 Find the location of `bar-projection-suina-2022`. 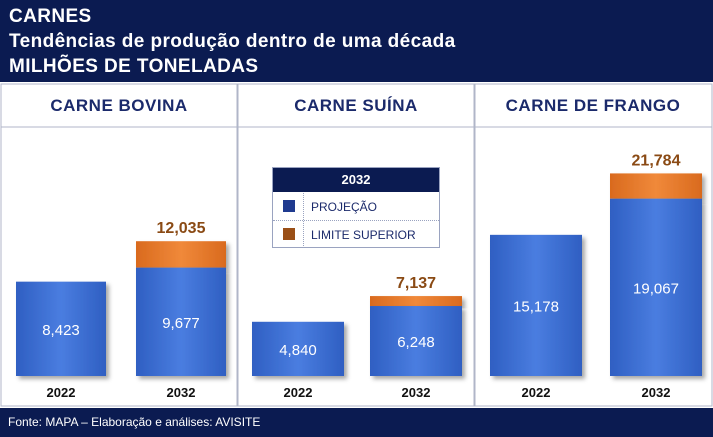

bar-projection-suina-2022 is located at coordinates (298, 348).